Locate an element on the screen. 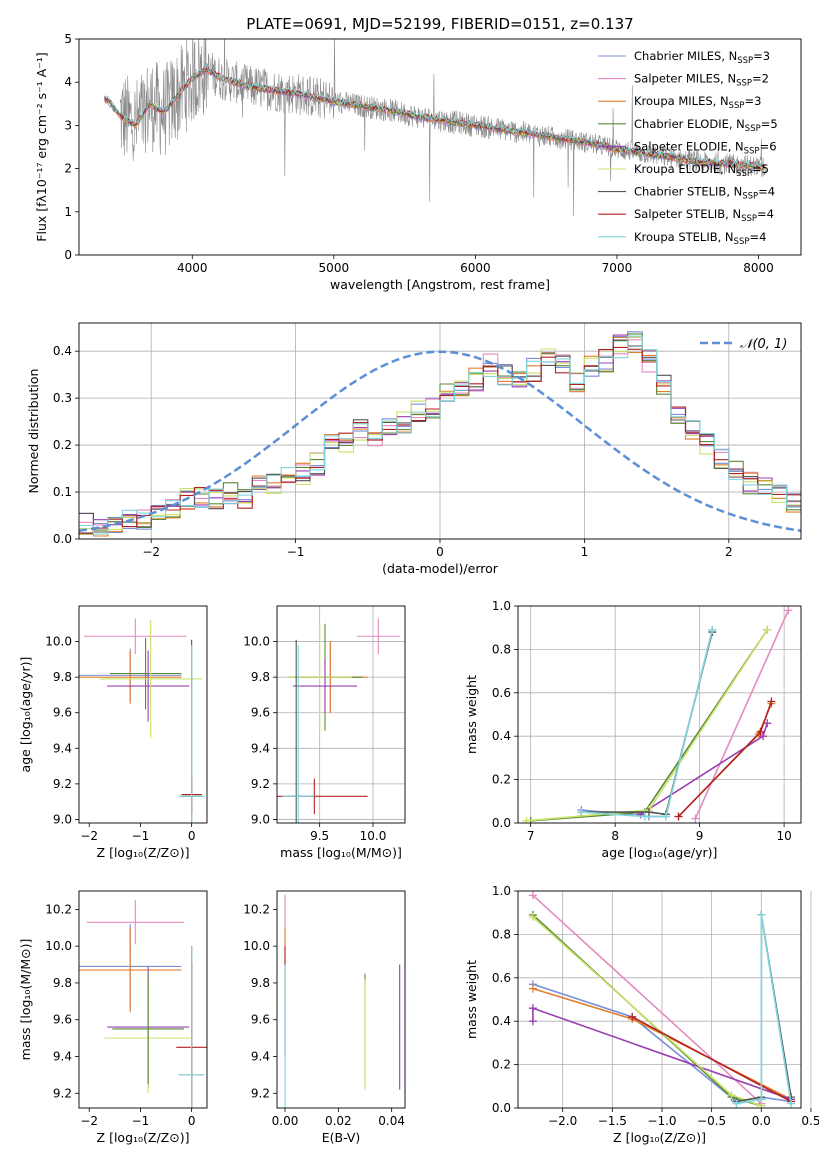 Image resolution: width=819 pixels, height=1170 pixels. legend-entry: Chabrier MILES, NSSP=3 is located at coordinates (702, 57).